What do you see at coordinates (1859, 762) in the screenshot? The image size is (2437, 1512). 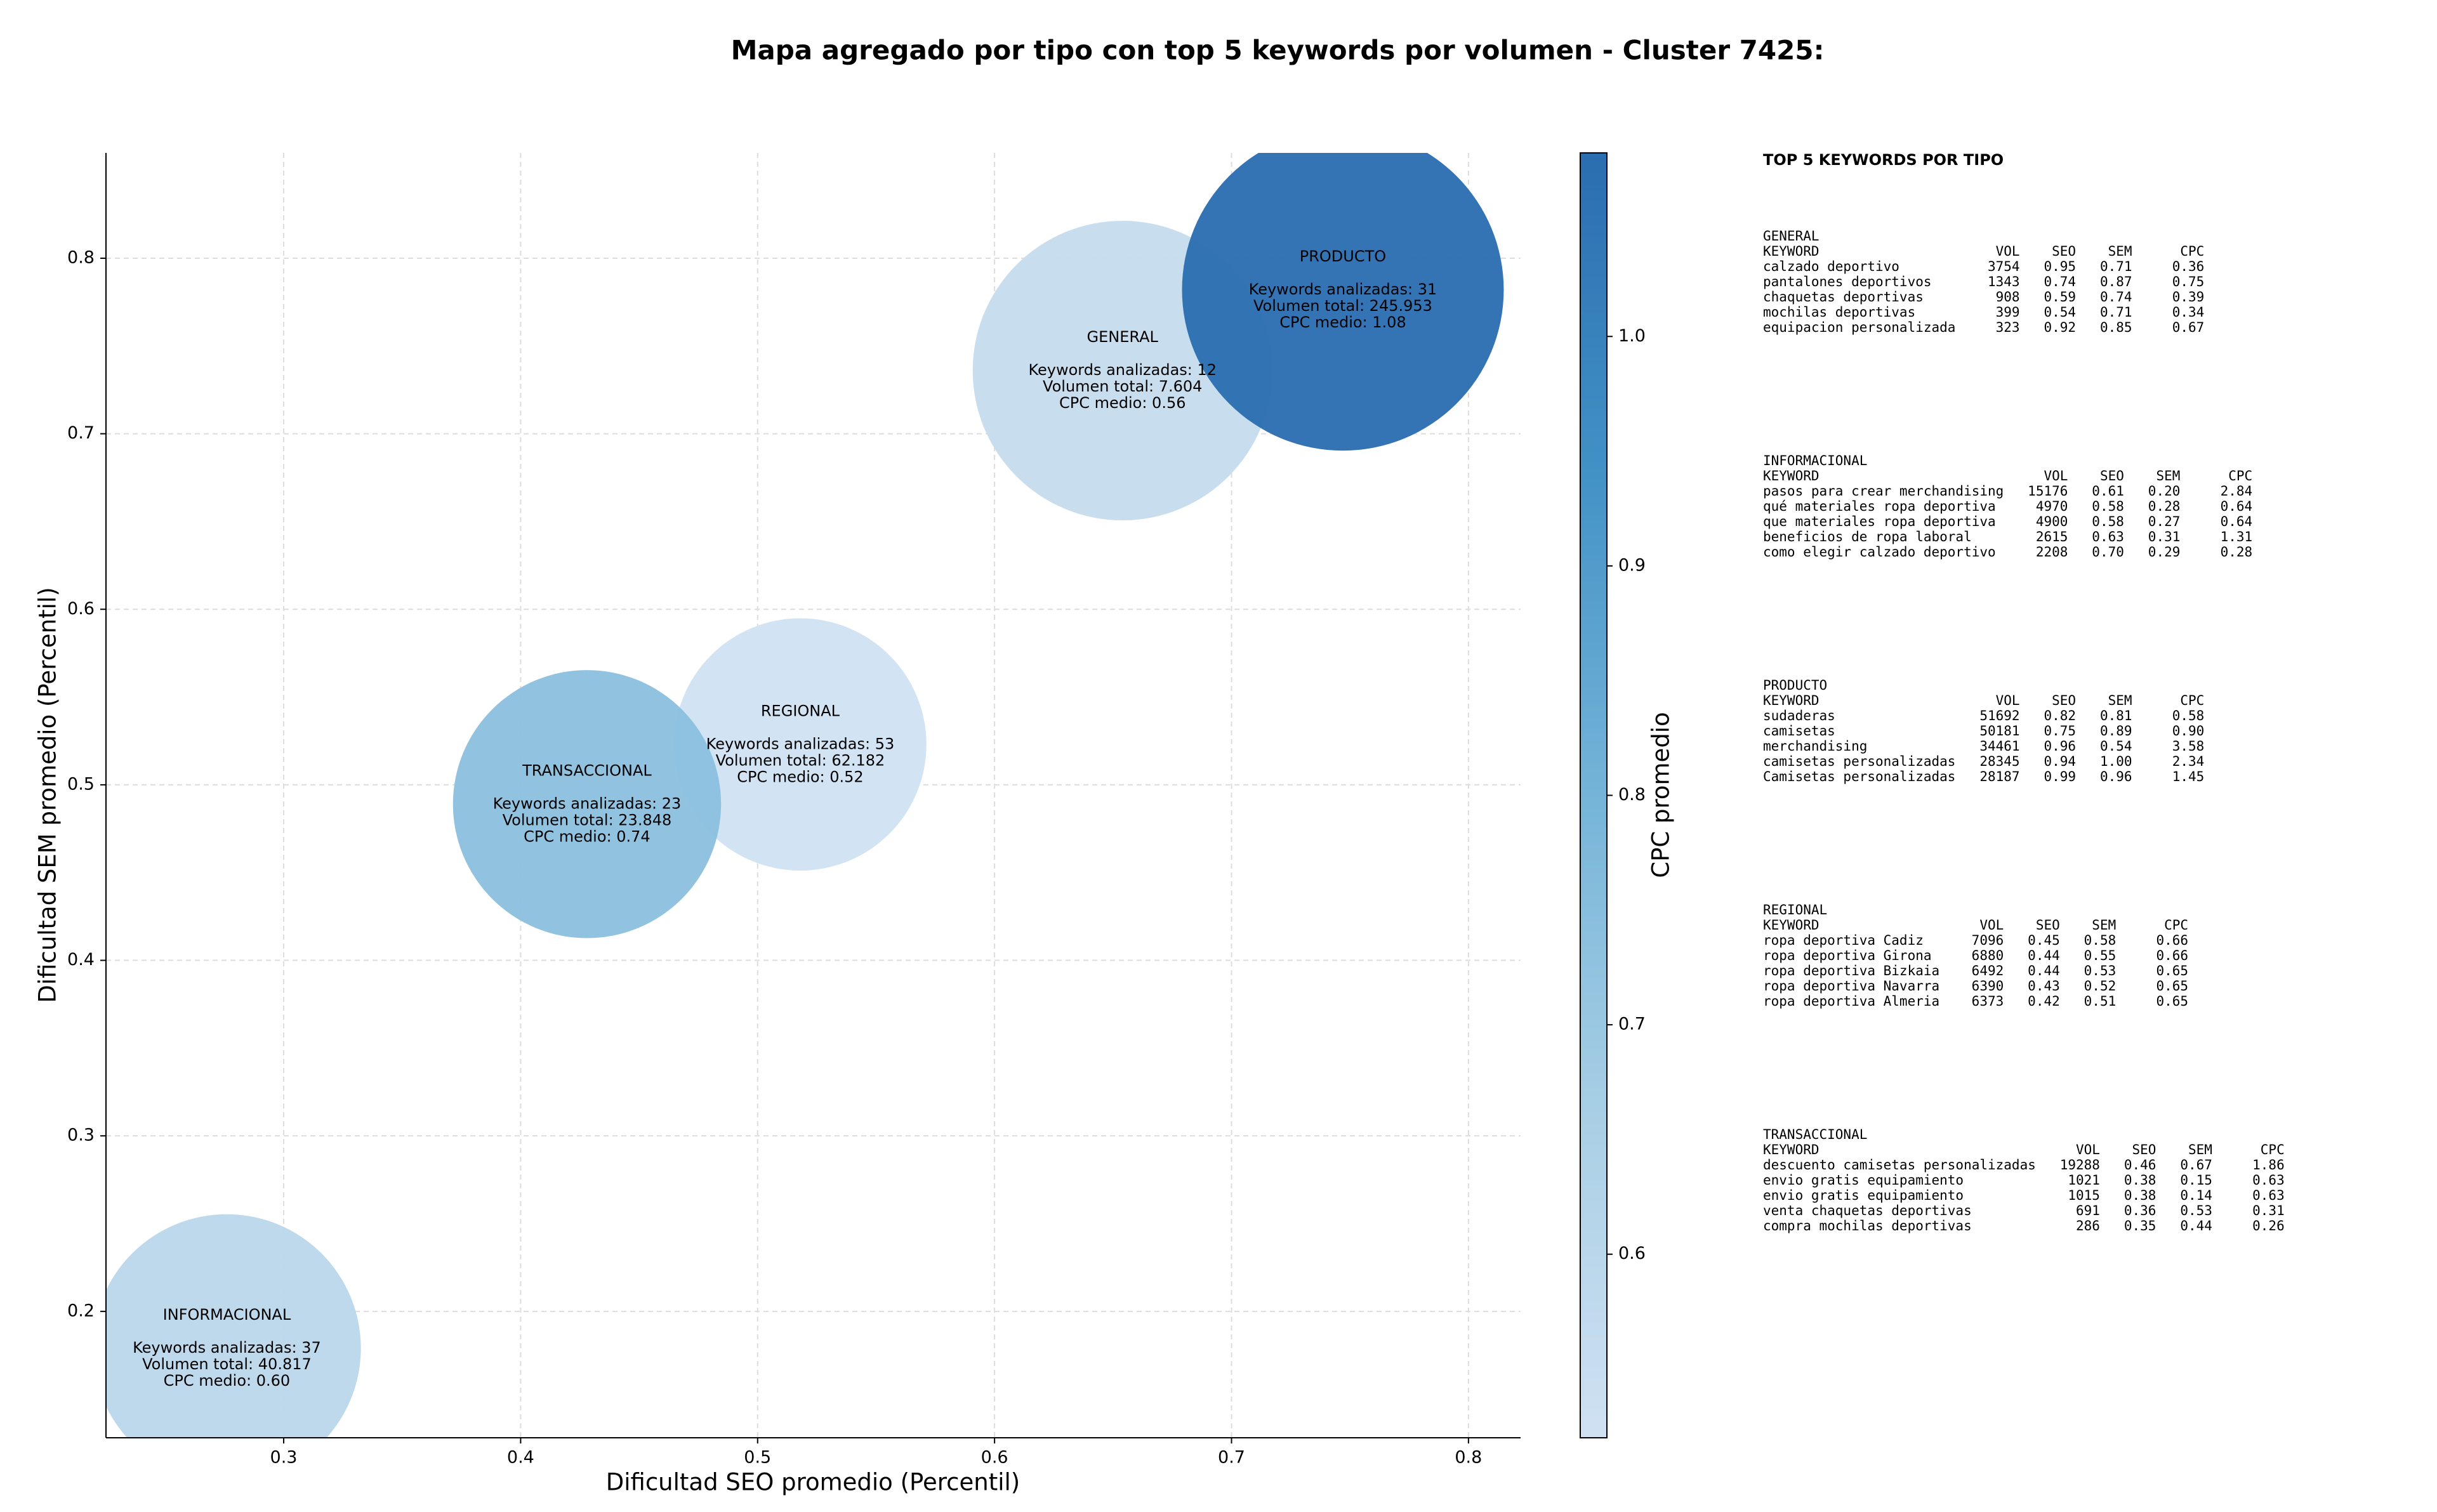 I see `table-cell: camisetas personalizadas` at bounding box center [1859, 762].